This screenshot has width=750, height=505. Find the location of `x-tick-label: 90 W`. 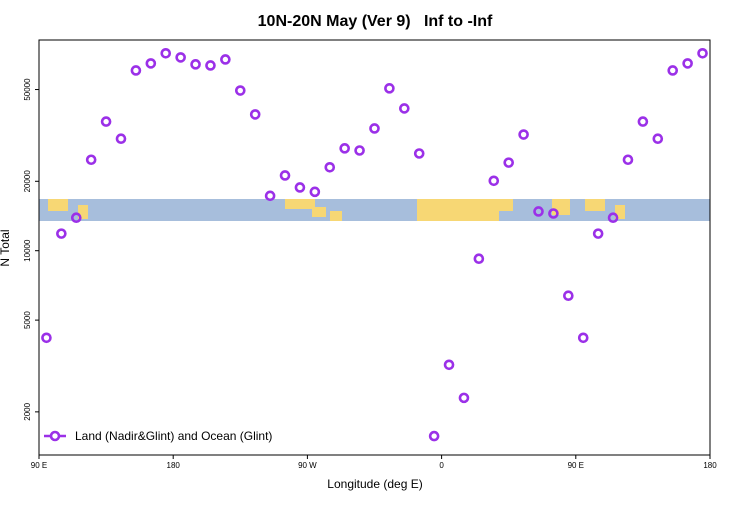

x-tick-label: 90 W is located at coordinates (307, 465).